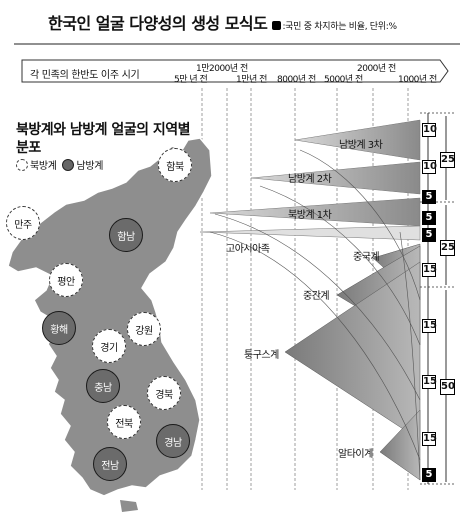  Describe the element at coordinates (361, 145) in the screenshot. I see `label-south3: 남방계 3차` at that location.